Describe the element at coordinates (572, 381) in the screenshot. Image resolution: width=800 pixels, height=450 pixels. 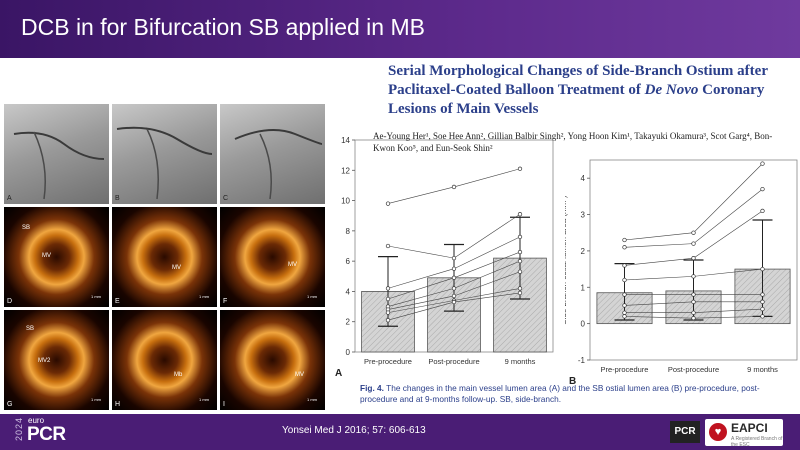
I see `panel-letter: B` at that location.